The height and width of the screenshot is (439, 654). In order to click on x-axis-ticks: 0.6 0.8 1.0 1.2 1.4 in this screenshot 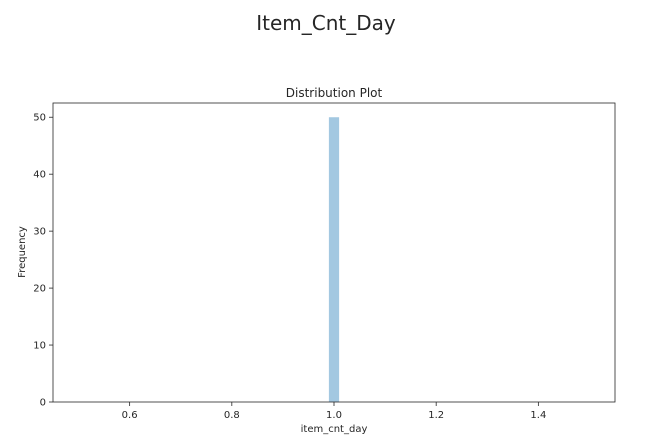, I will do `click(334, 411)`.